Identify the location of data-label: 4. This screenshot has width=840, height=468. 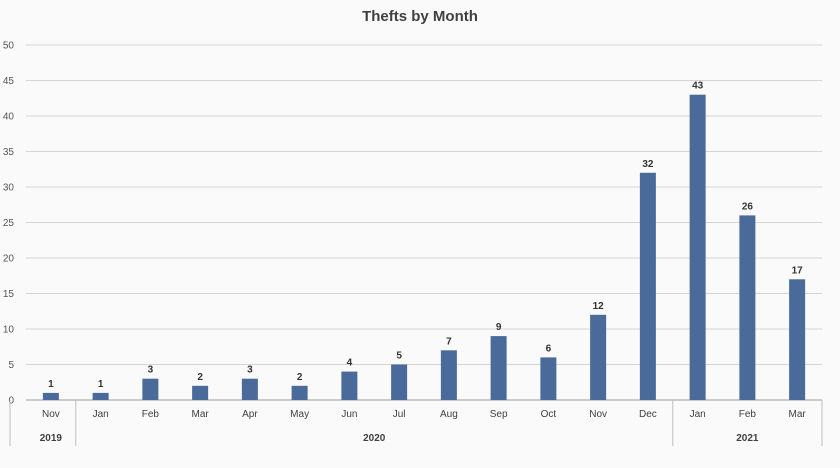
(350, 363).